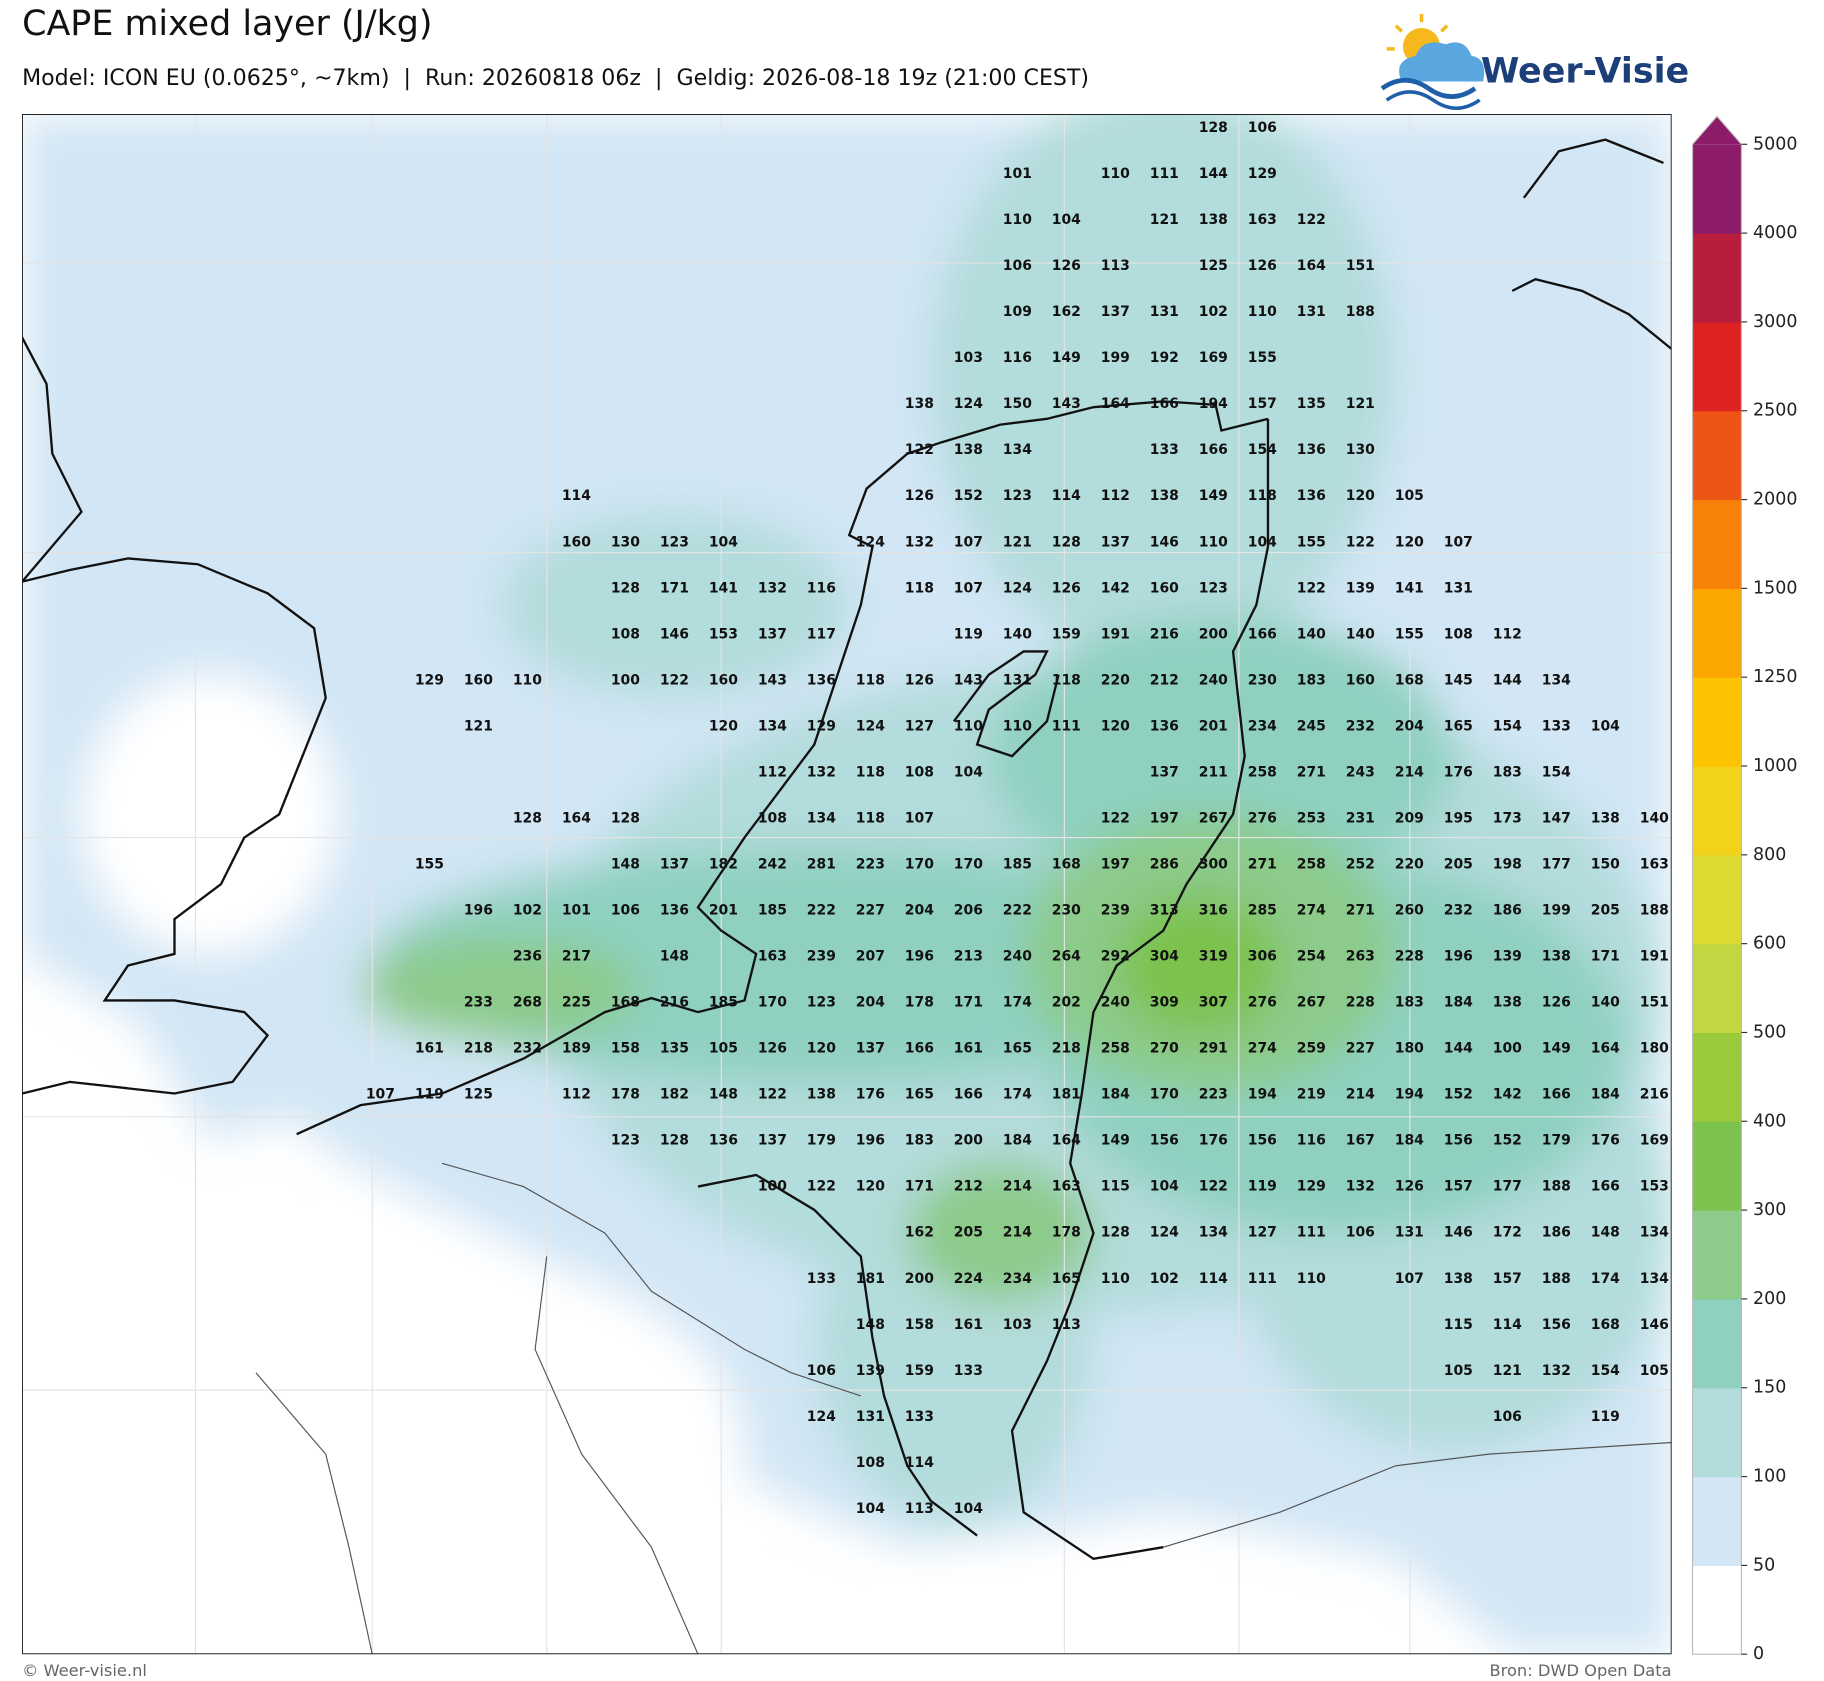  I want to click on cape-label: 177, so click(1556, 864).